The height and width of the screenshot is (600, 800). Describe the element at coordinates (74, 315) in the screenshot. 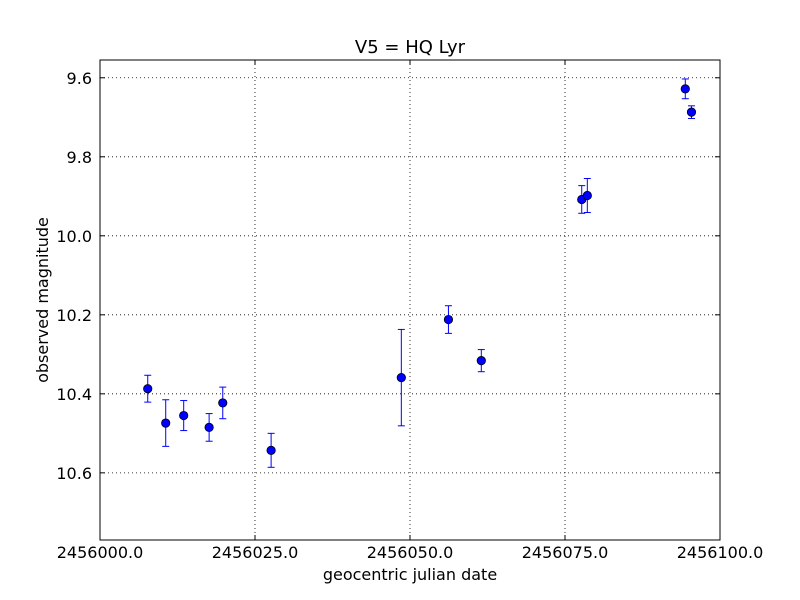

I see `y-tick-label: 10.2` at that location.